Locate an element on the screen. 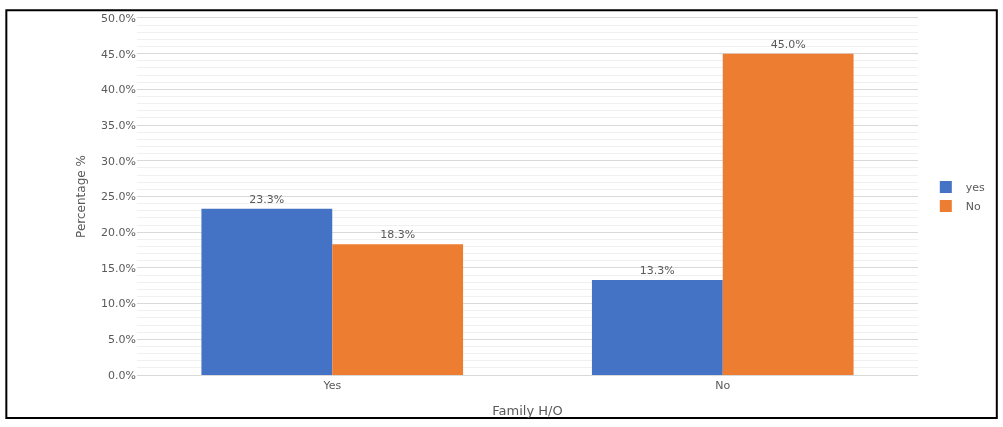 Image resolution: width=1003 pixels, height=427 pixels. data-label: 18.3% is located at coordinates (398, 235).